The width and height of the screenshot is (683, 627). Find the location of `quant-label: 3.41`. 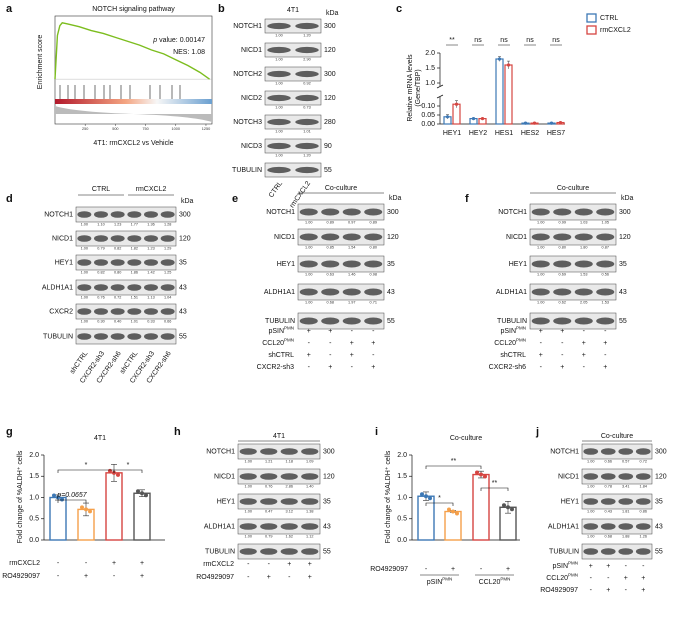

quant-label: 3.41 is located at coordinates (625, 487).